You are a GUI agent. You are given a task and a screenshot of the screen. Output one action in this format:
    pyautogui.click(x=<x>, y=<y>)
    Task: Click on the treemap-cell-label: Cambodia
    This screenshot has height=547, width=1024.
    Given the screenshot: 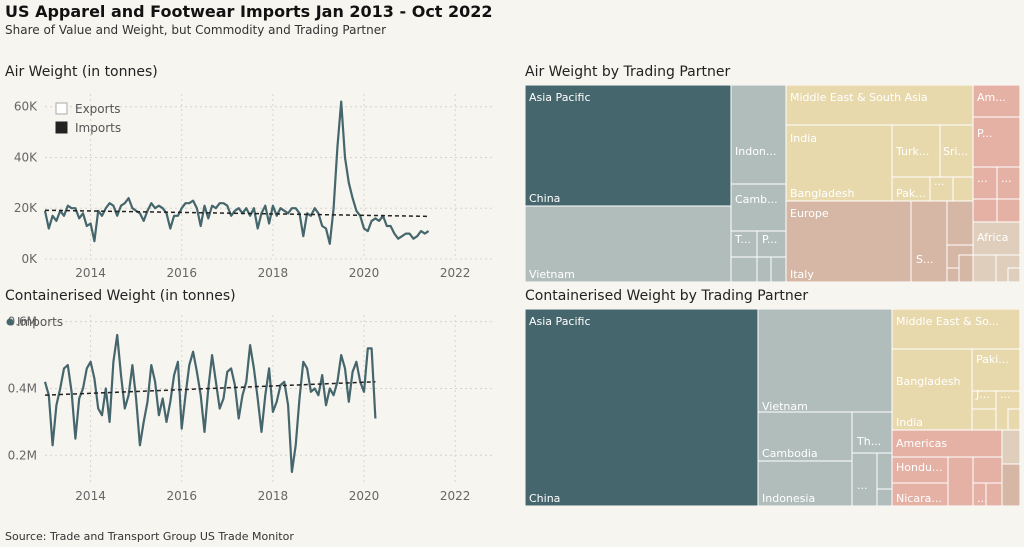 What is the action you would take?
    pyautogui.click(x=790, y=453)
    